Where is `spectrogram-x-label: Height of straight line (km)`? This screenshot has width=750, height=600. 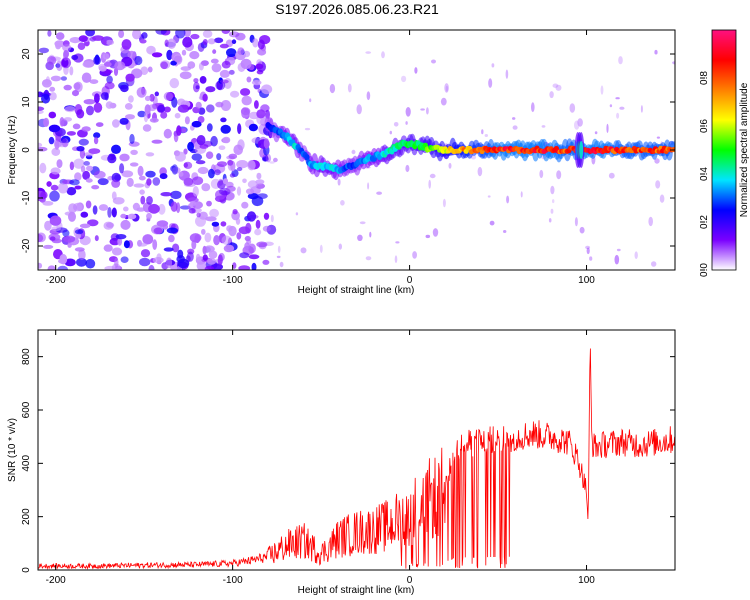
spectrogram-x-label: Height of straight line (km) is located at coordinates (356, 290).